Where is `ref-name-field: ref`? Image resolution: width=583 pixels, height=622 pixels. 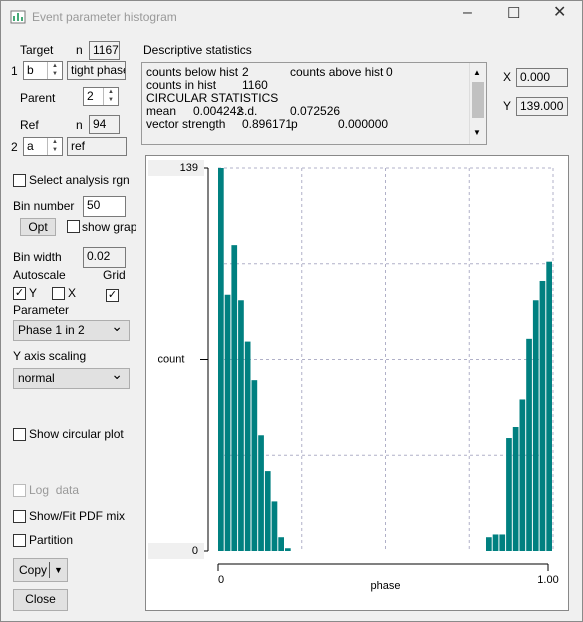
ref-name-field: ref is located at coordinates (97, 146).